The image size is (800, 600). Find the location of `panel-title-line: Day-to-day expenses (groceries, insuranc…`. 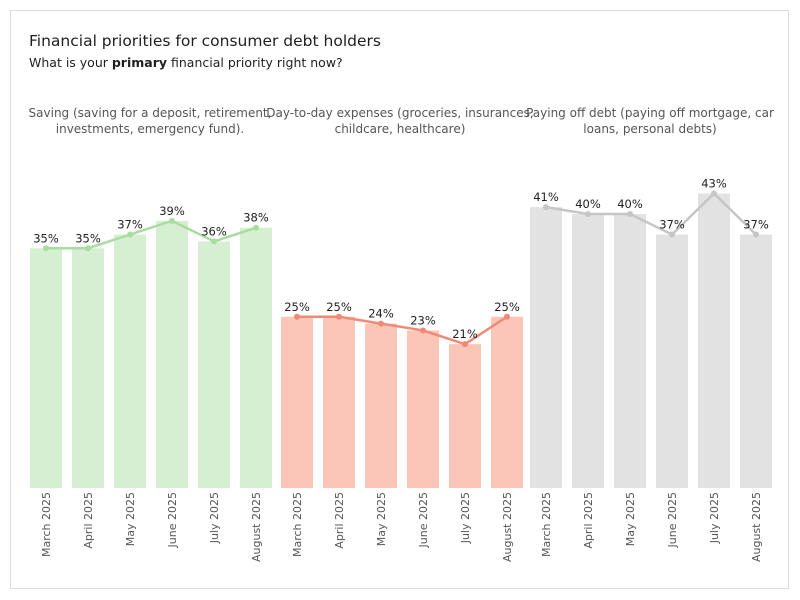

panel-title-line: Day-to-day expenses (groceries, insuranc… is located at coordinates (399, 113).